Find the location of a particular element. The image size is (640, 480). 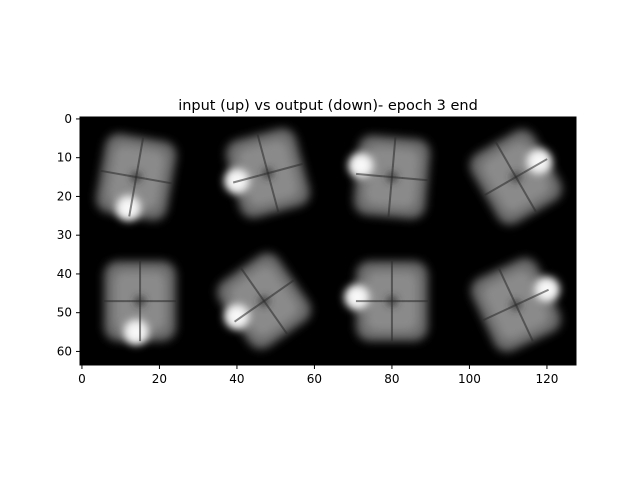

chart-title: input (up) vs output (down)- epoch 3 end is located at coordinates (328, 106).